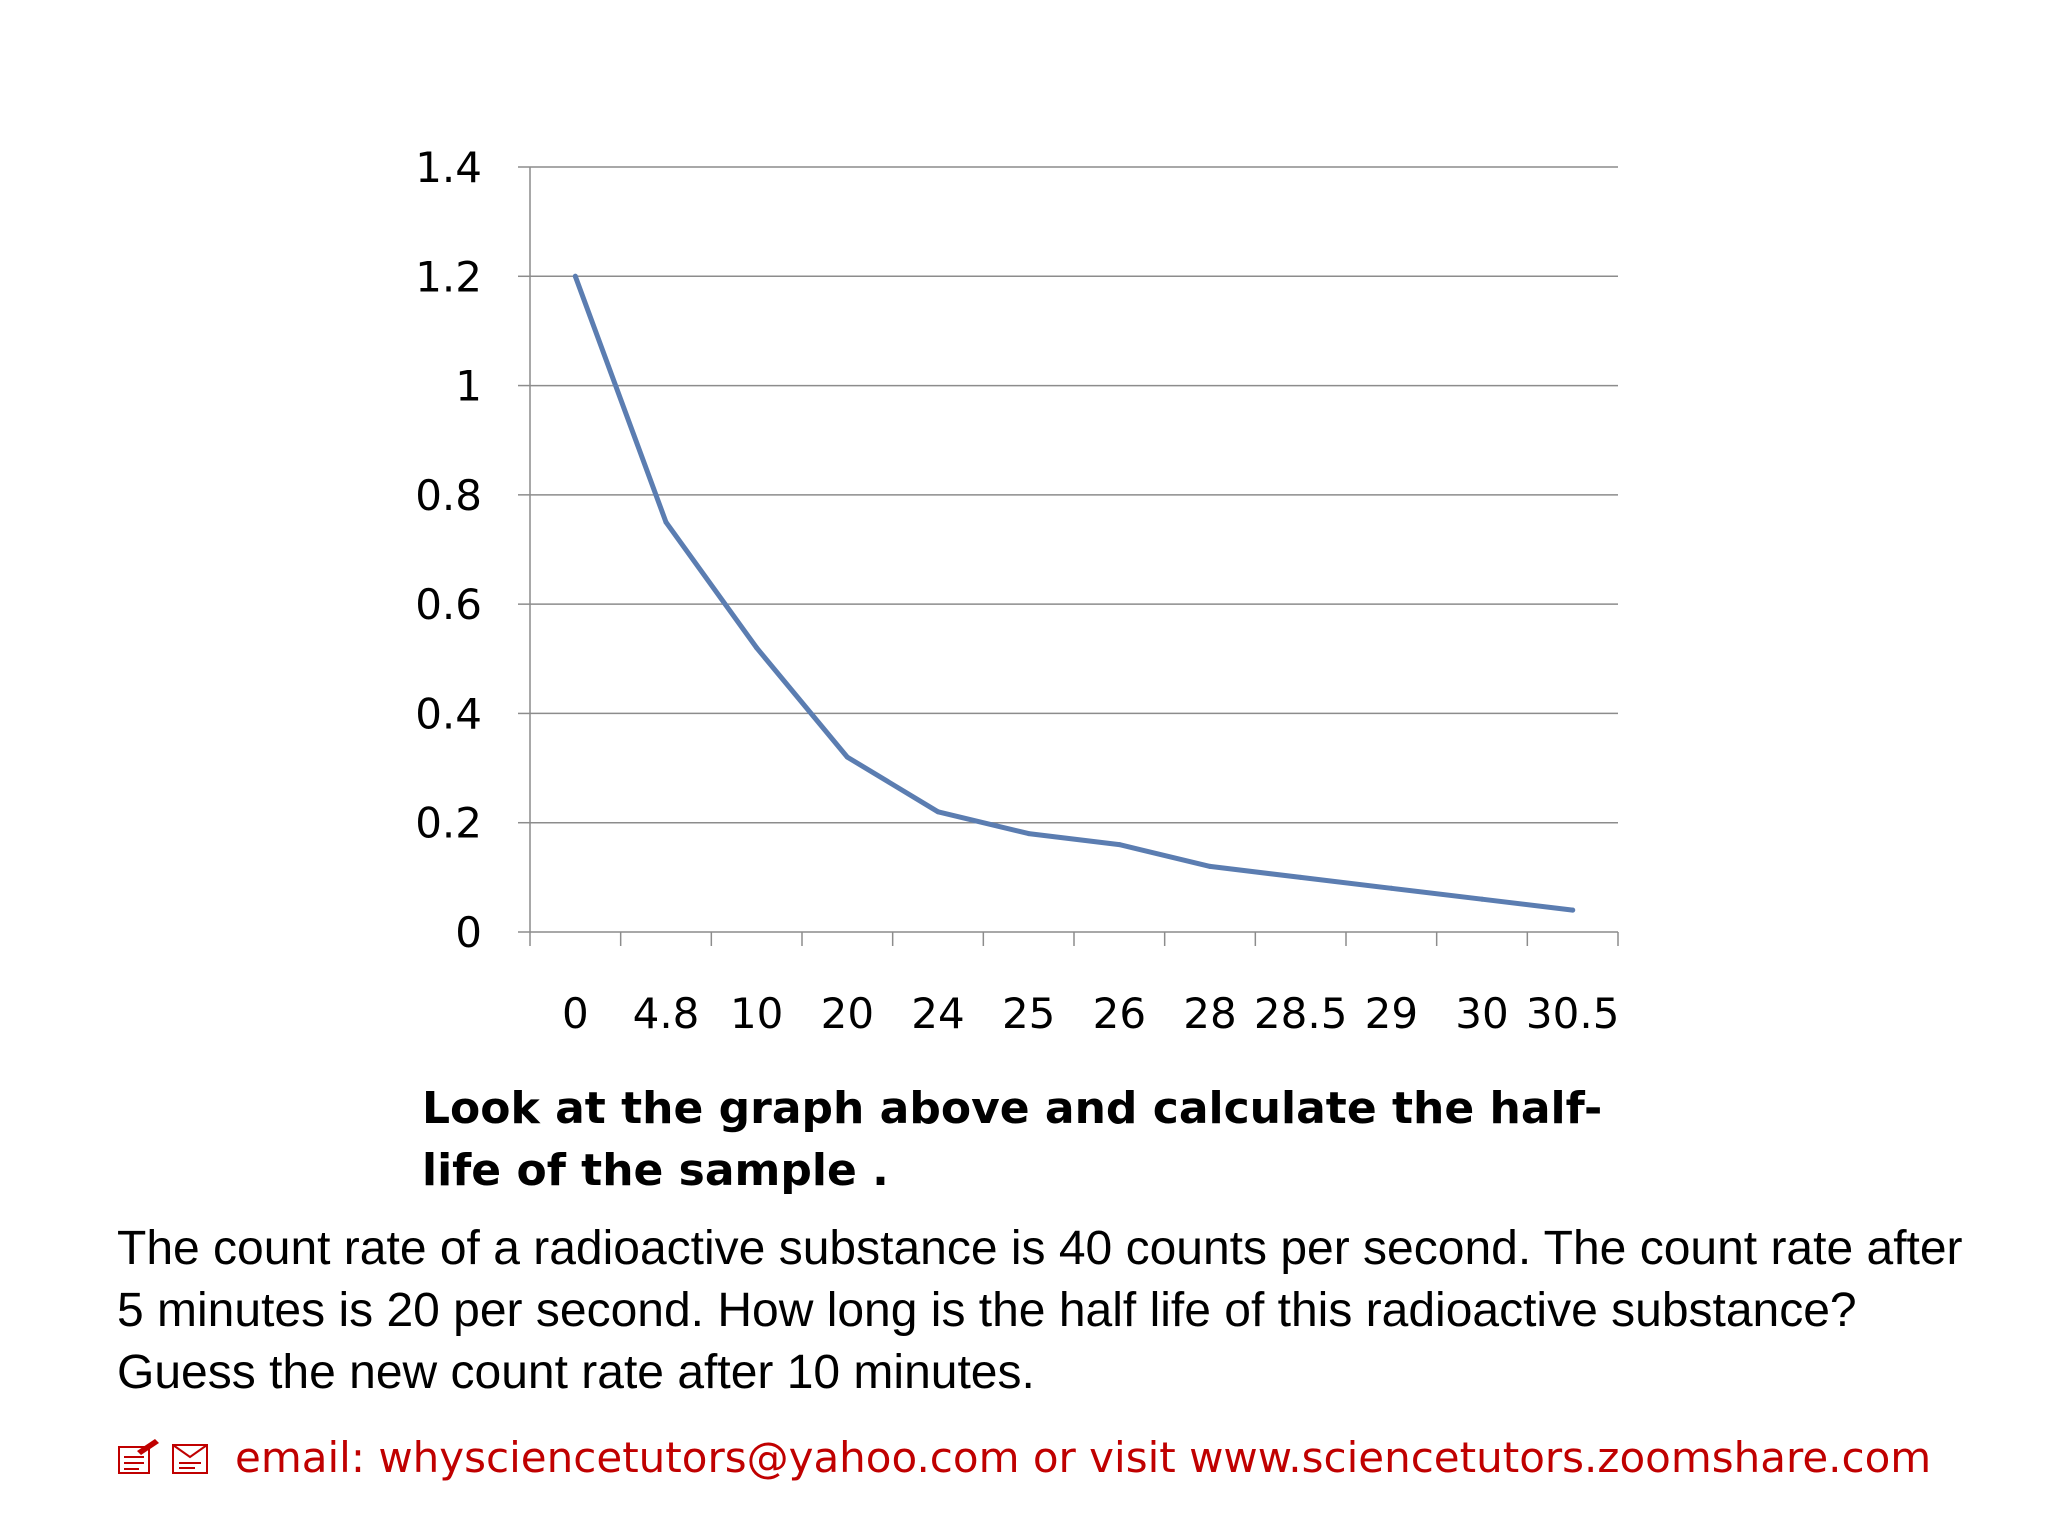 The height and width of the screenshot is (1536, 2048). What do you see at coordinates (448, 276) in the screenshot?
I see `y-tick-label: 1.2` at bounding box center [448, 276].